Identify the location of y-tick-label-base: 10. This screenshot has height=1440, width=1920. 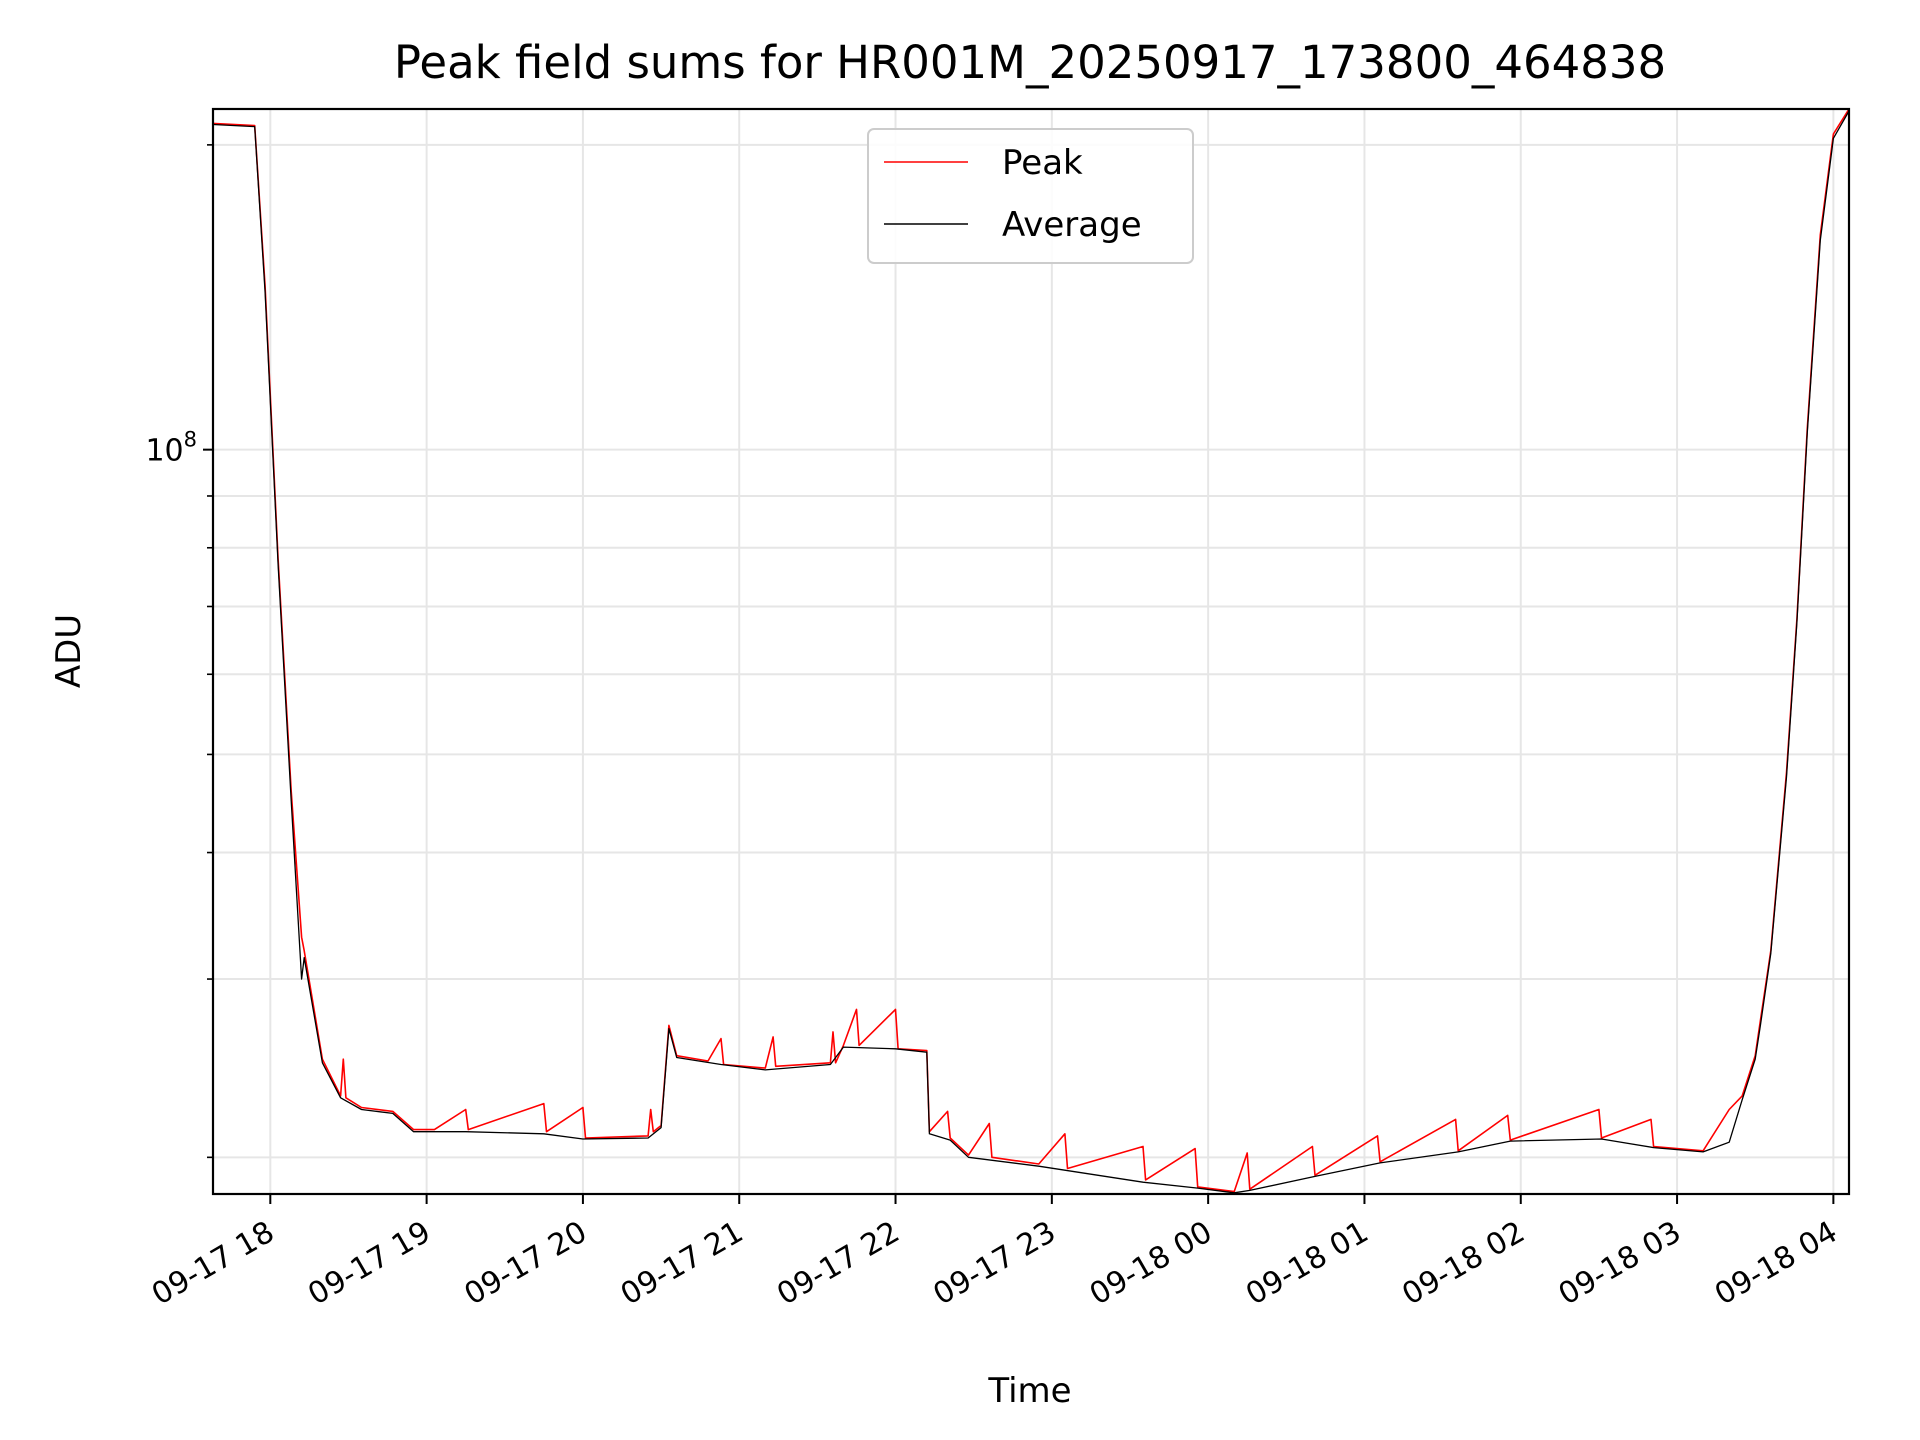
(164, 451).